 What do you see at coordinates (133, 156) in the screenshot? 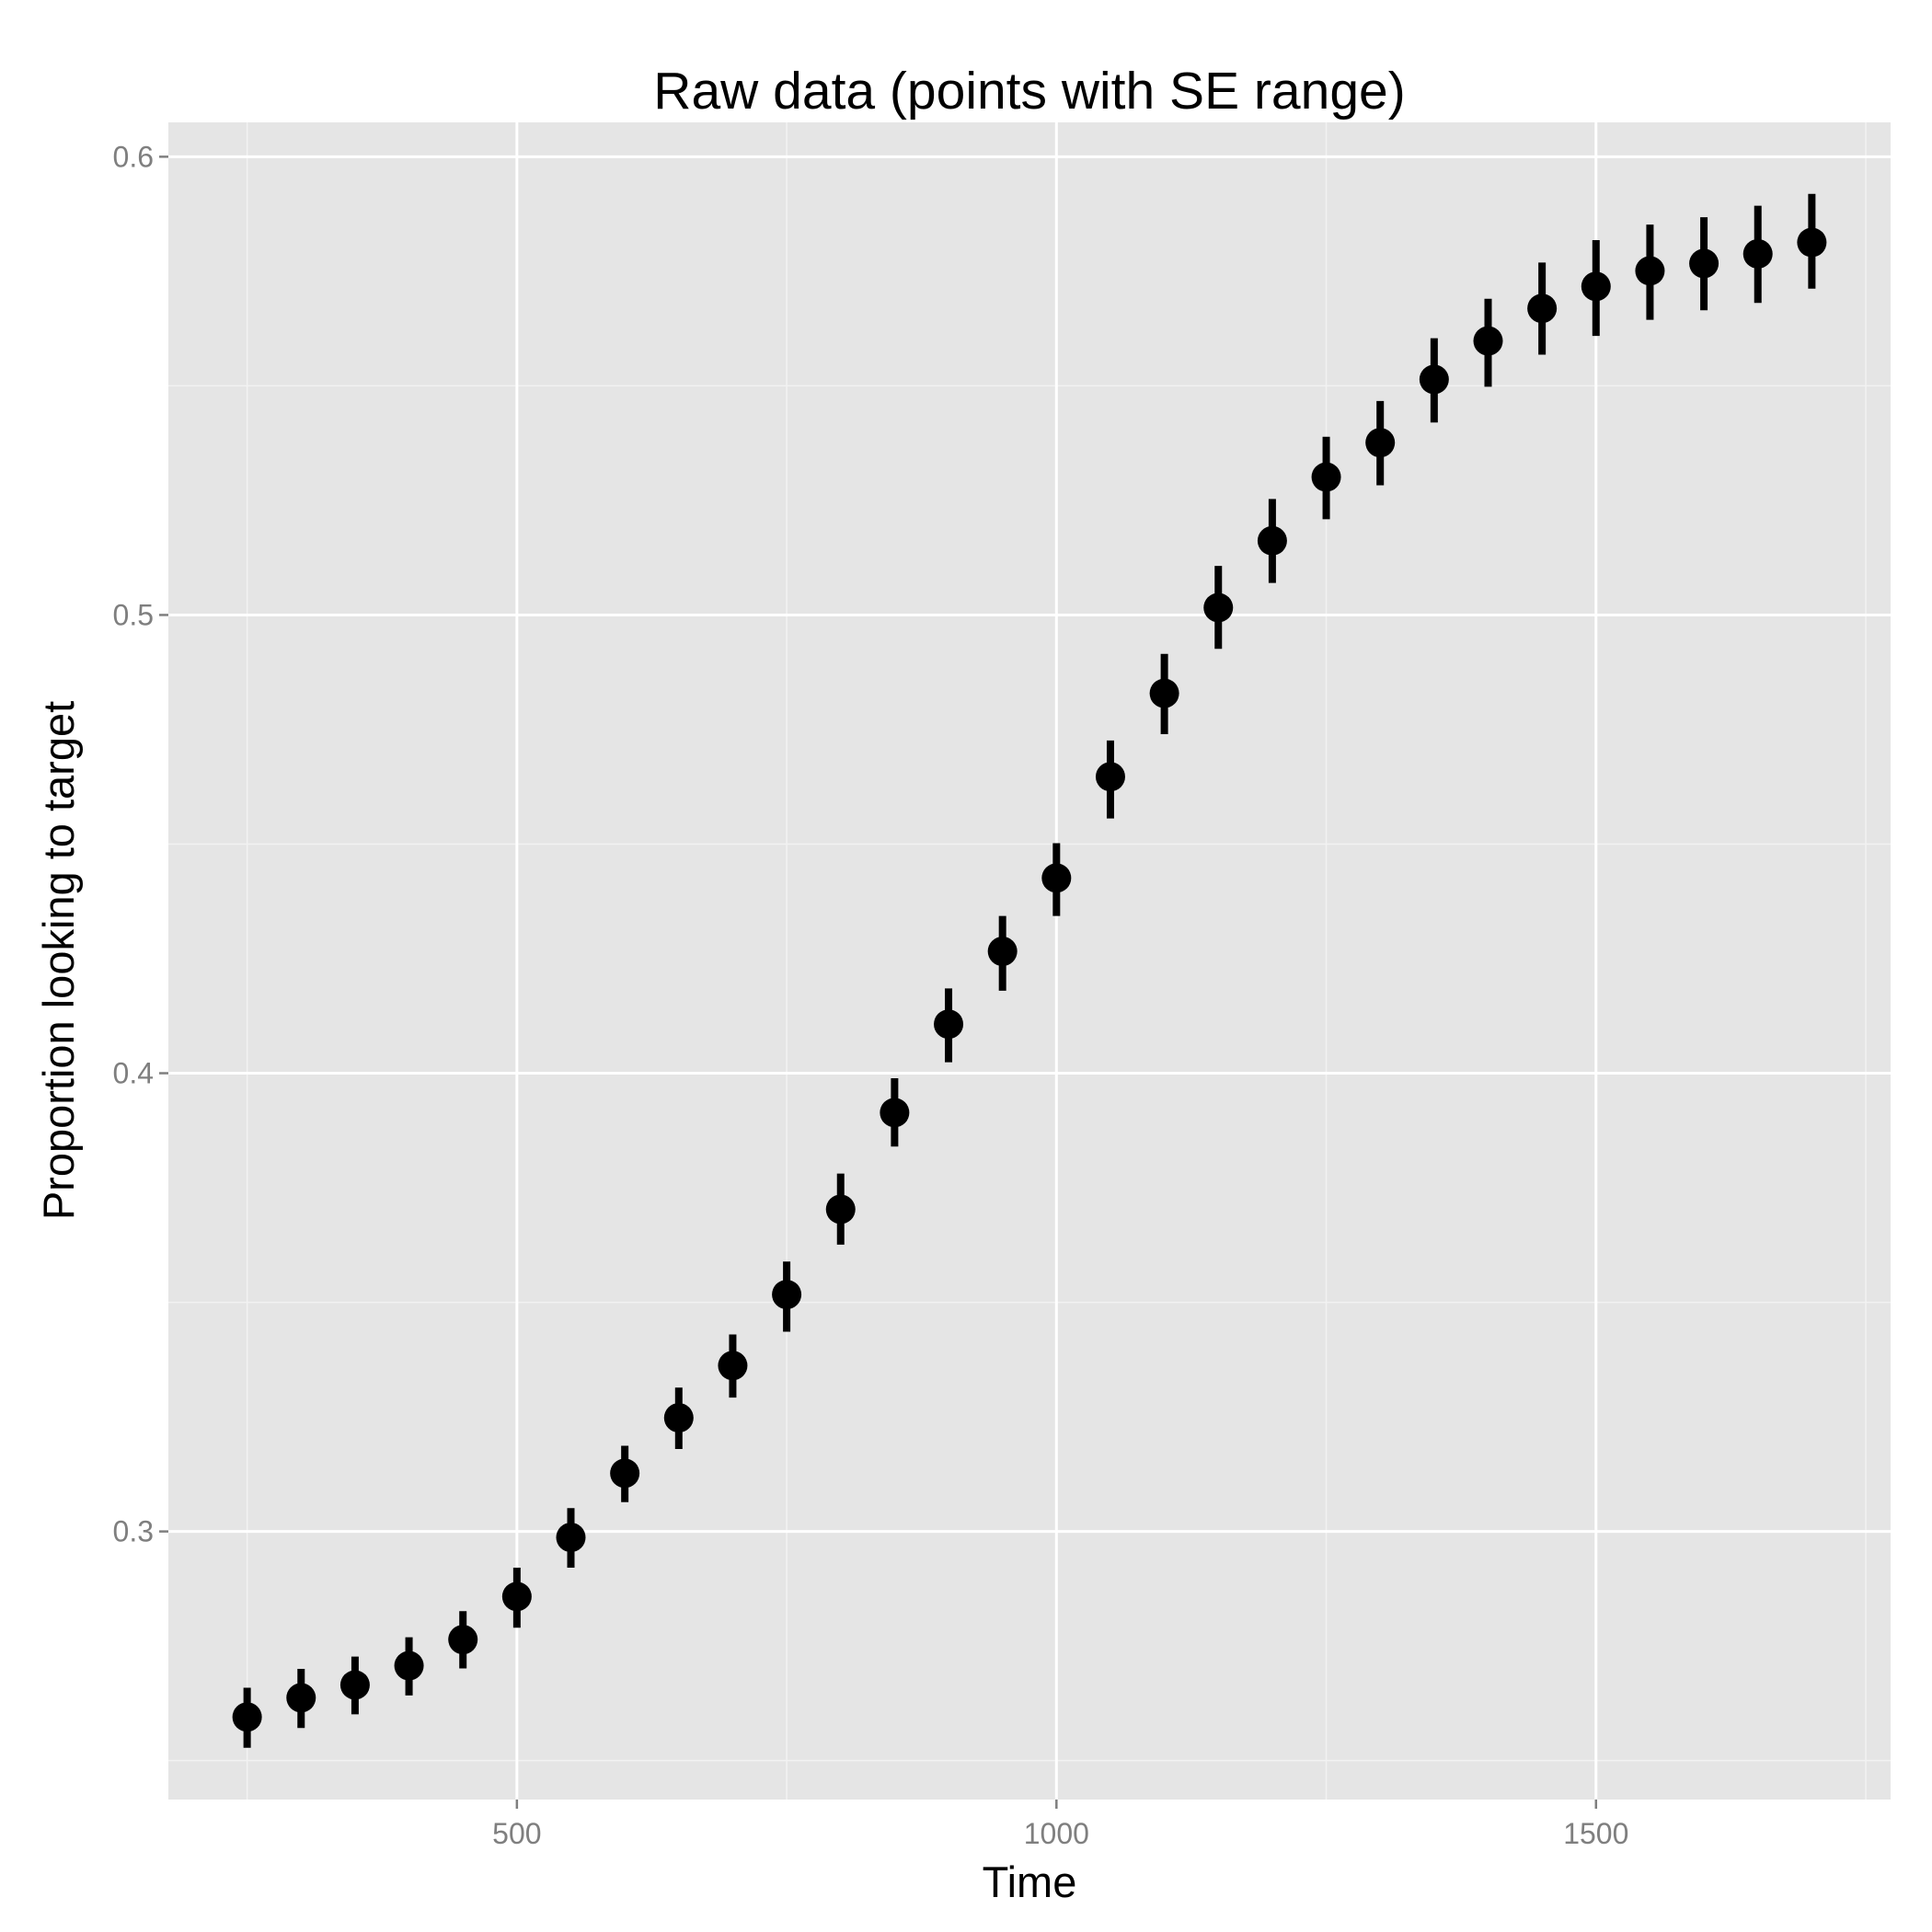
I see `y-tick-label: 0.6` at bounding box center [133, 156].